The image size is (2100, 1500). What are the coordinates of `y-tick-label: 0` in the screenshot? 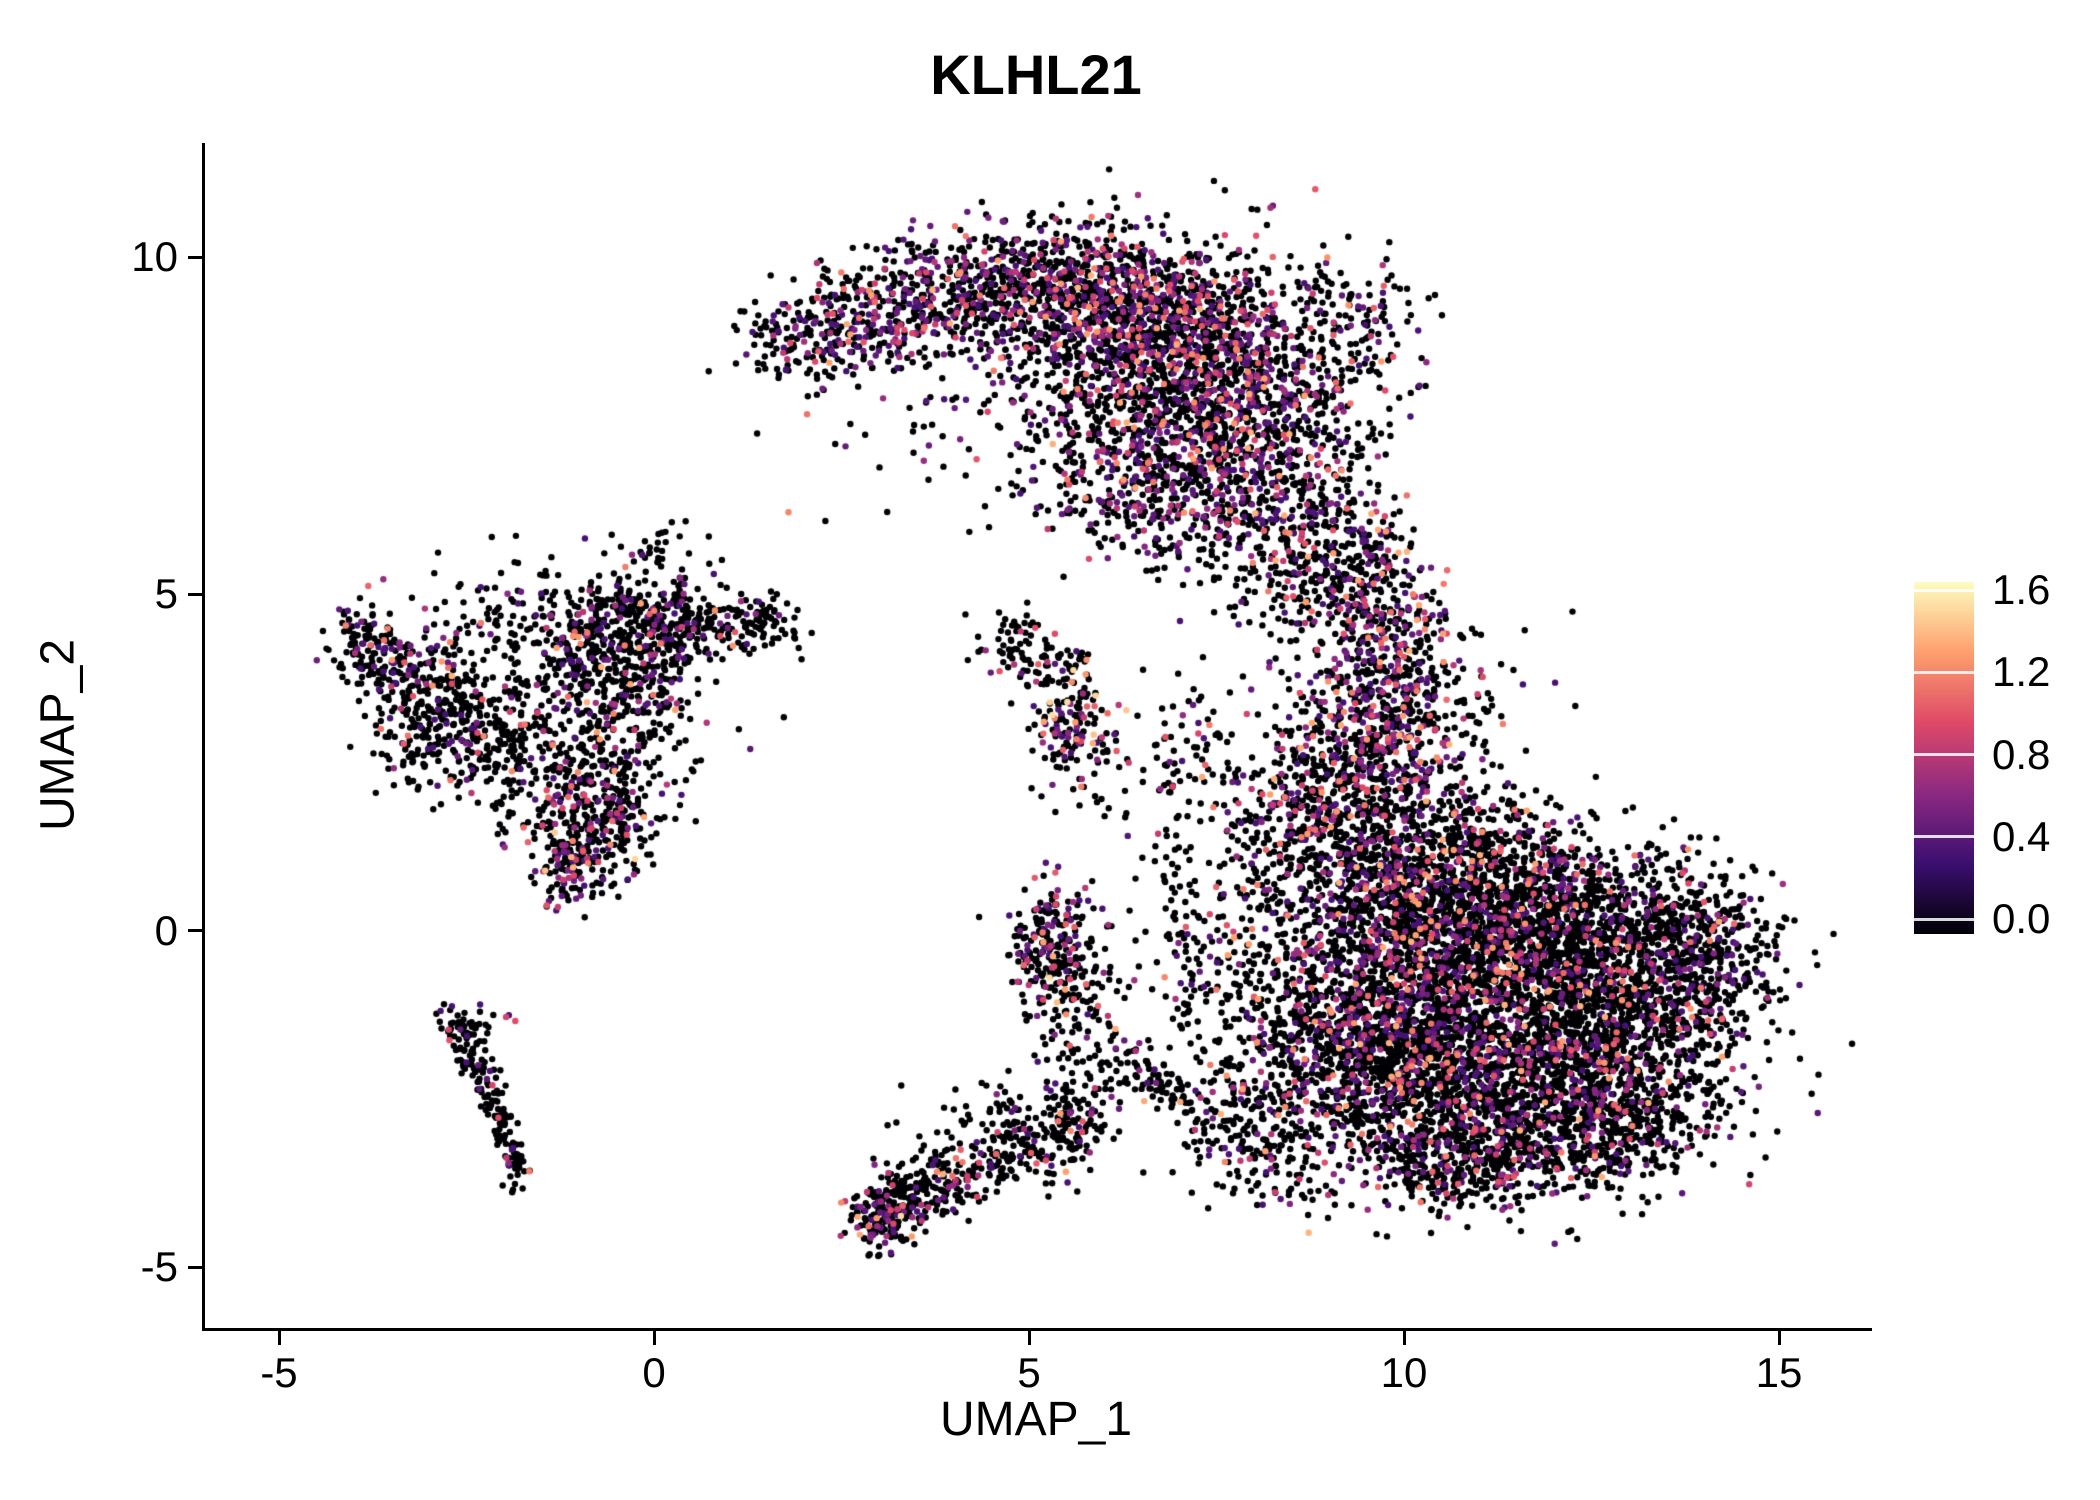 It's located at (166, 930).